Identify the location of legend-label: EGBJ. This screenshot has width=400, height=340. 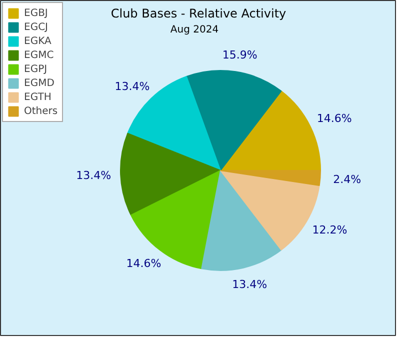
(36, 13).